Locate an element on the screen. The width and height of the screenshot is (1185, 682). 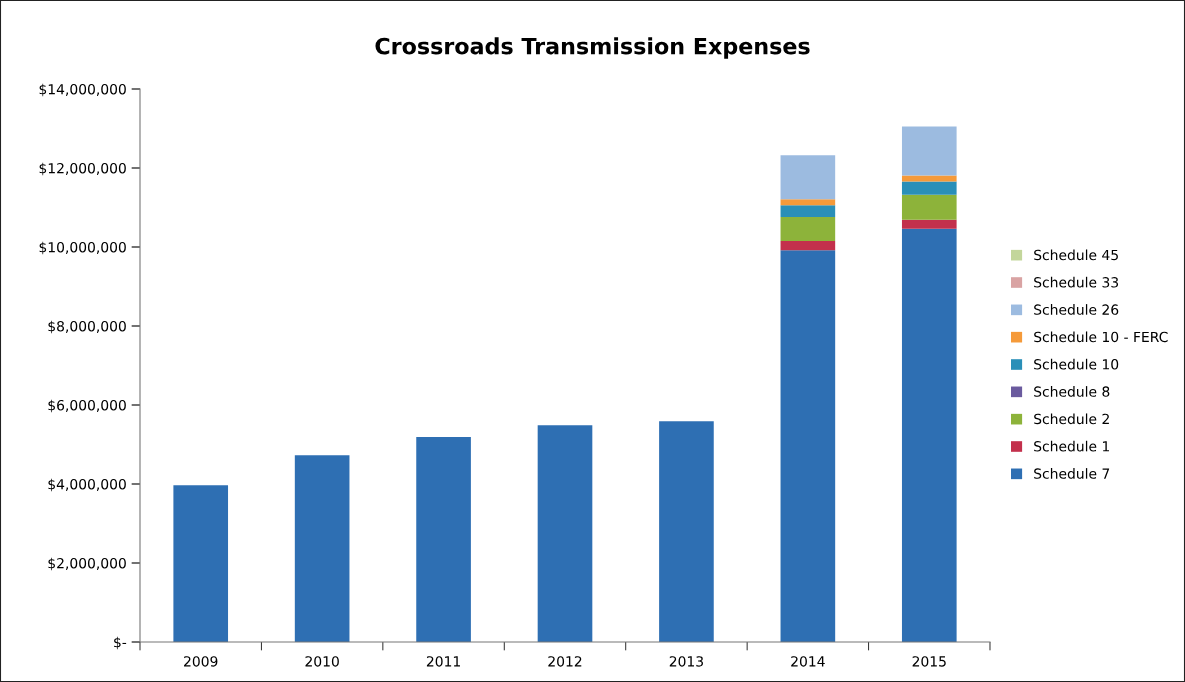
legend-label: Schedule 33 is located at coordinates (1076, 282).